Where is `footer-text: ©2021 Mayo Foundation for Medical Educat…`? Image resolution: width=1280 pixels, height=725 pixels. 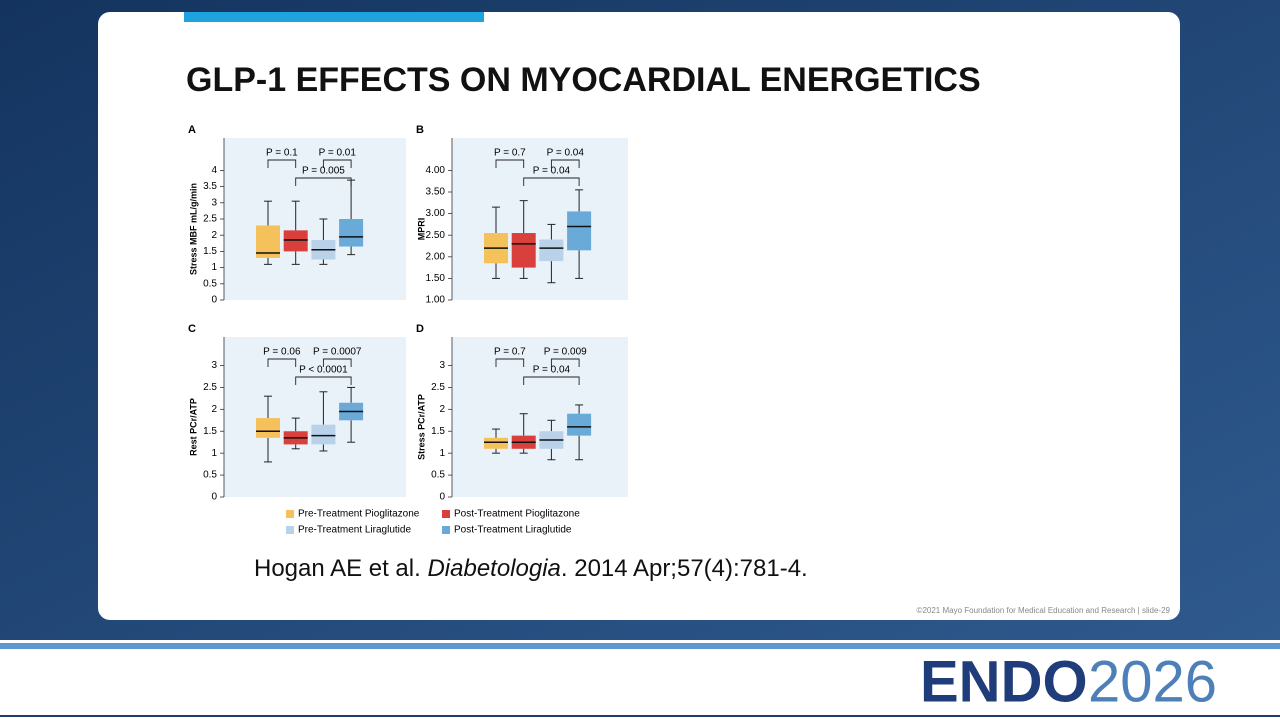 footer-text: ©2021 Mayo Foundation for Medical Educat… is located at coordinates (1044, 610).